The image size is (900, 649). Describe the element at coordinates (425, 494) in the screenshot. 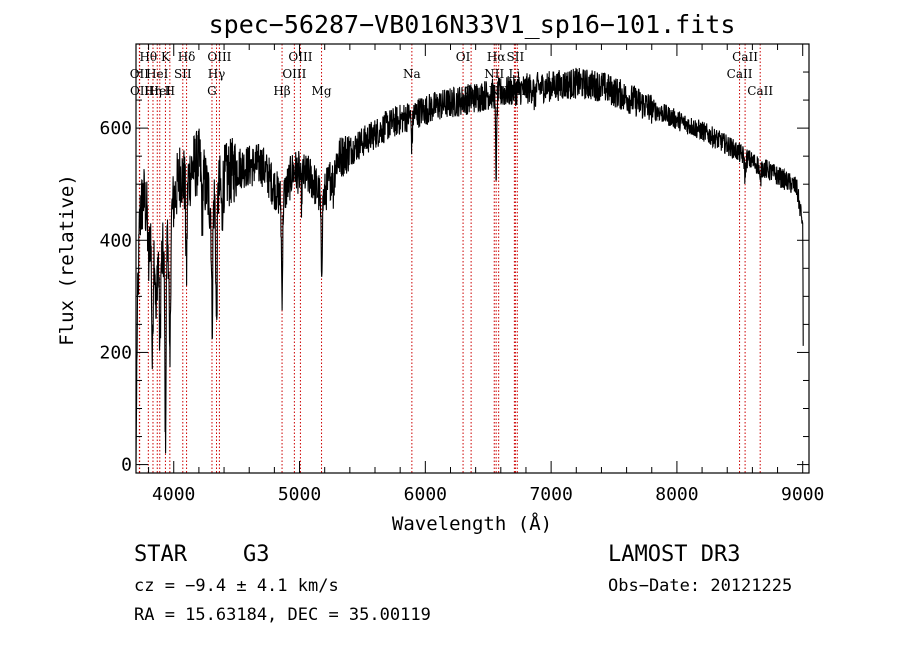

I see `x-tick-label: 6000` at that location.